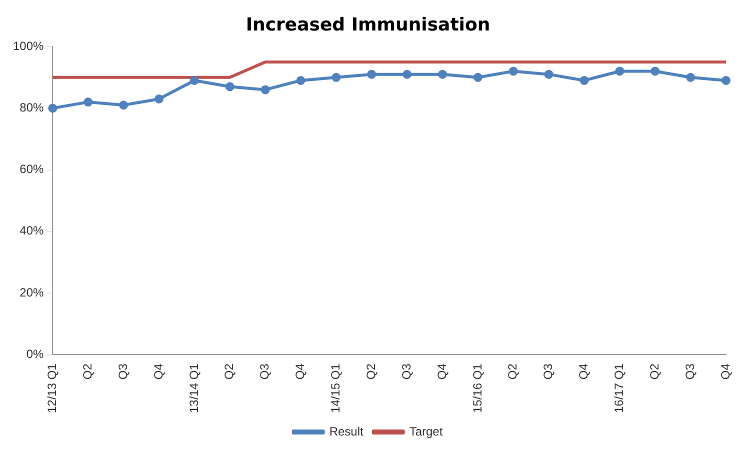 The width and height of the screenshot is (756, 453). What do you see at coordinates (32, 231) in the screenshot?
I see `y-tick-label: 40%` at bounding box center [32, 231].